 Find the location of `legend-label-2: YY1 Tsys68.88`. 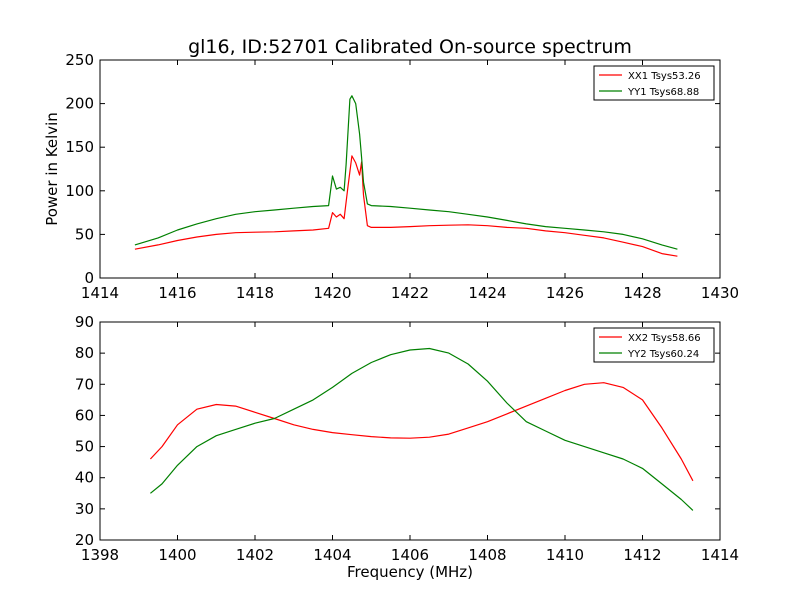

legend-label-2: YY1 Tsys68.88 is located at coordinates (663, 92).